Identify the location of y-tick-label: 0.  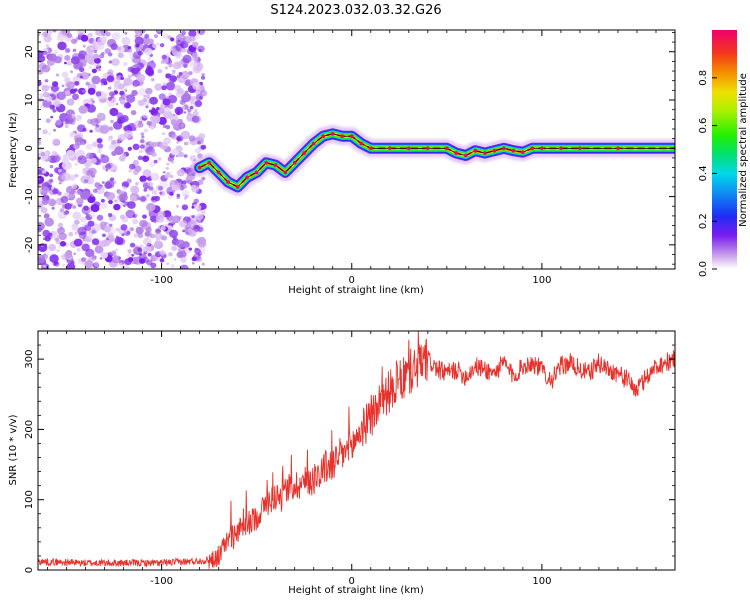
(29, 148).